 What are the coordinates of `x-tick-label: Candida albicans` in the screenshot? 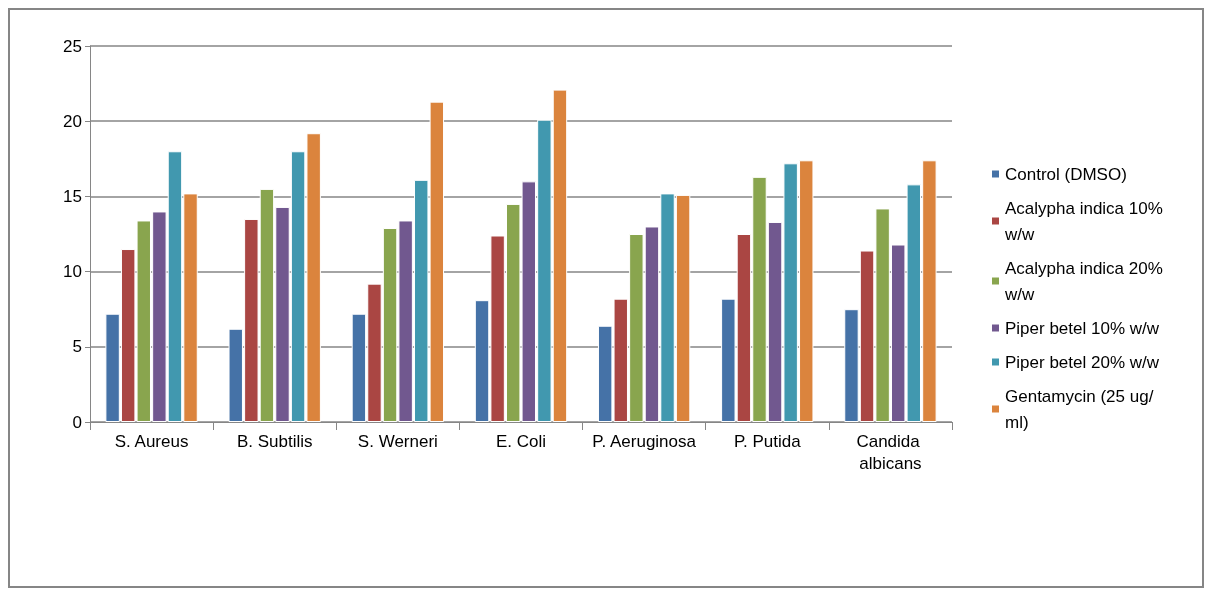 It's located at (890, 452).